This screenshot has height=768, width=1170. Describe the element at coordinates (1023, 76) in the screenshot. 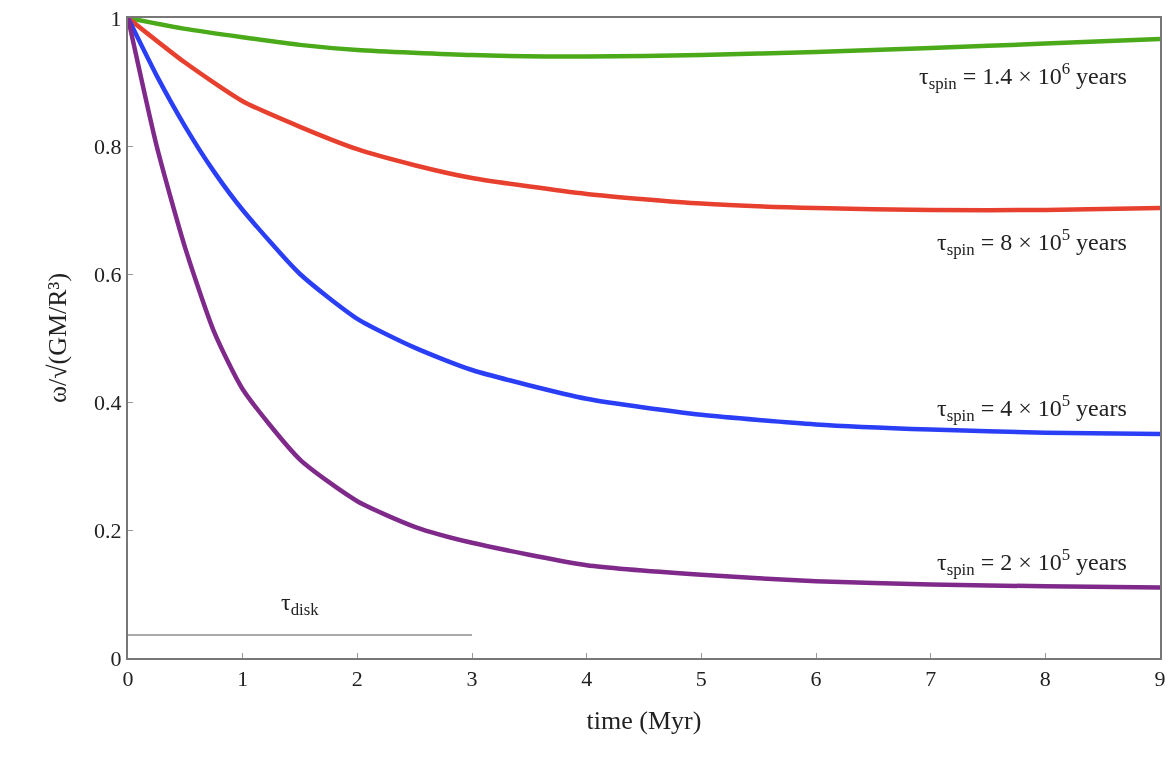

I see `annotation: τ$_{spin}$ = 1.4 × 10$^{6}$ years` at that location.